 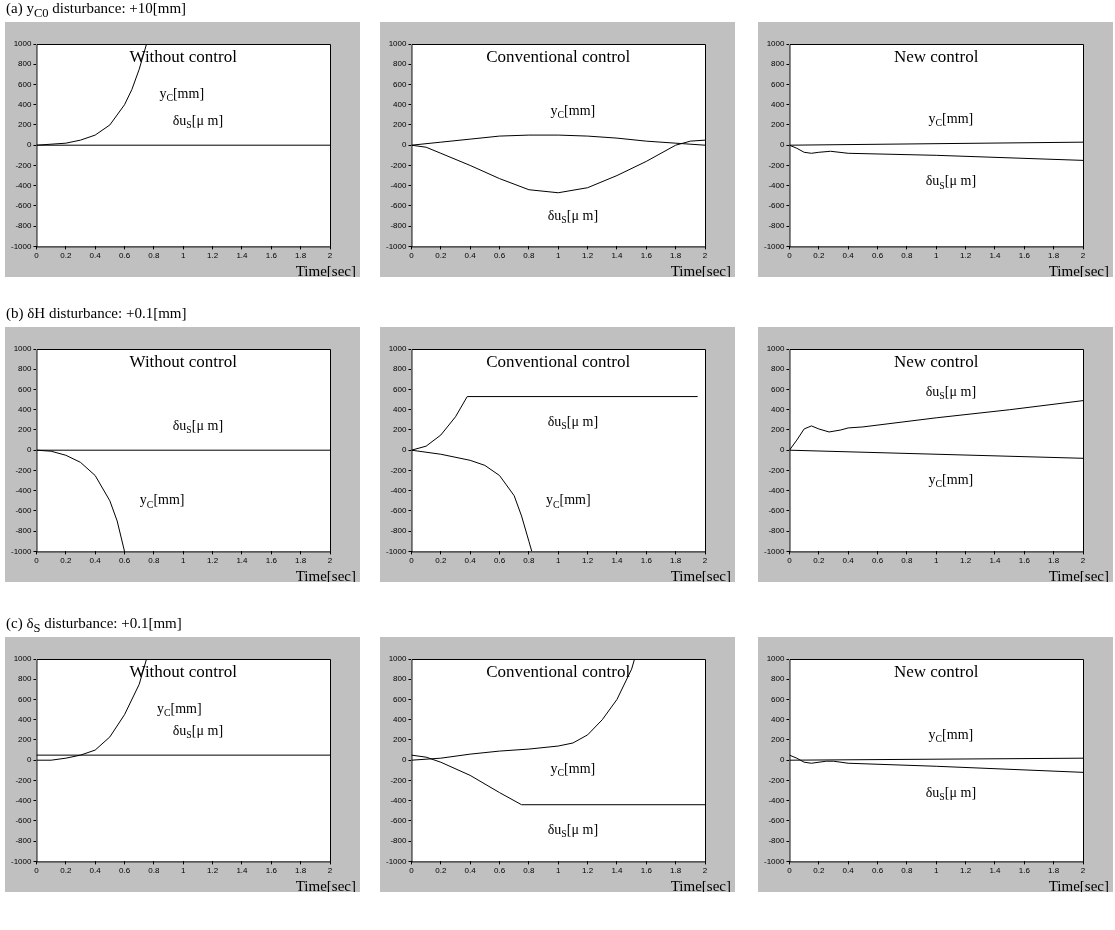 What do you see at coordinates (94, 625) in the screenshot?
I see `chart-subtitle: (c) δ$_{S}$ disturbance: +0.1[mm]` at bounding box center [94, 625].